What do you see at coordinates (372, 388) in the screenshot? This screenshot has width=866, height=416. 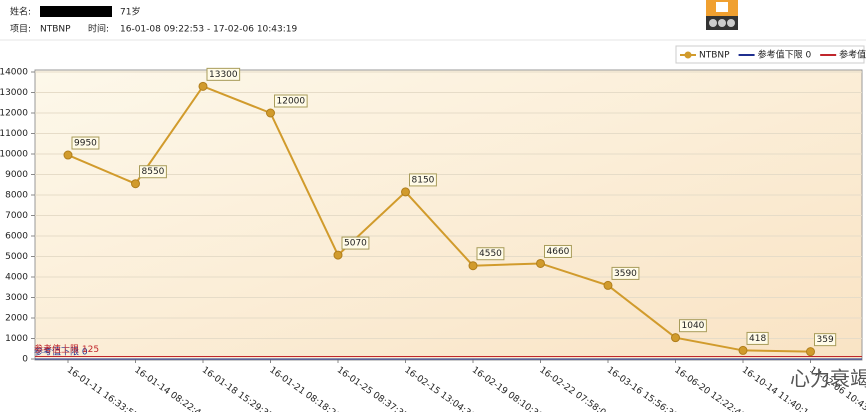 I see `x-tick-label: 16-01-25 08:37:35` at bounding box center [372, 388].